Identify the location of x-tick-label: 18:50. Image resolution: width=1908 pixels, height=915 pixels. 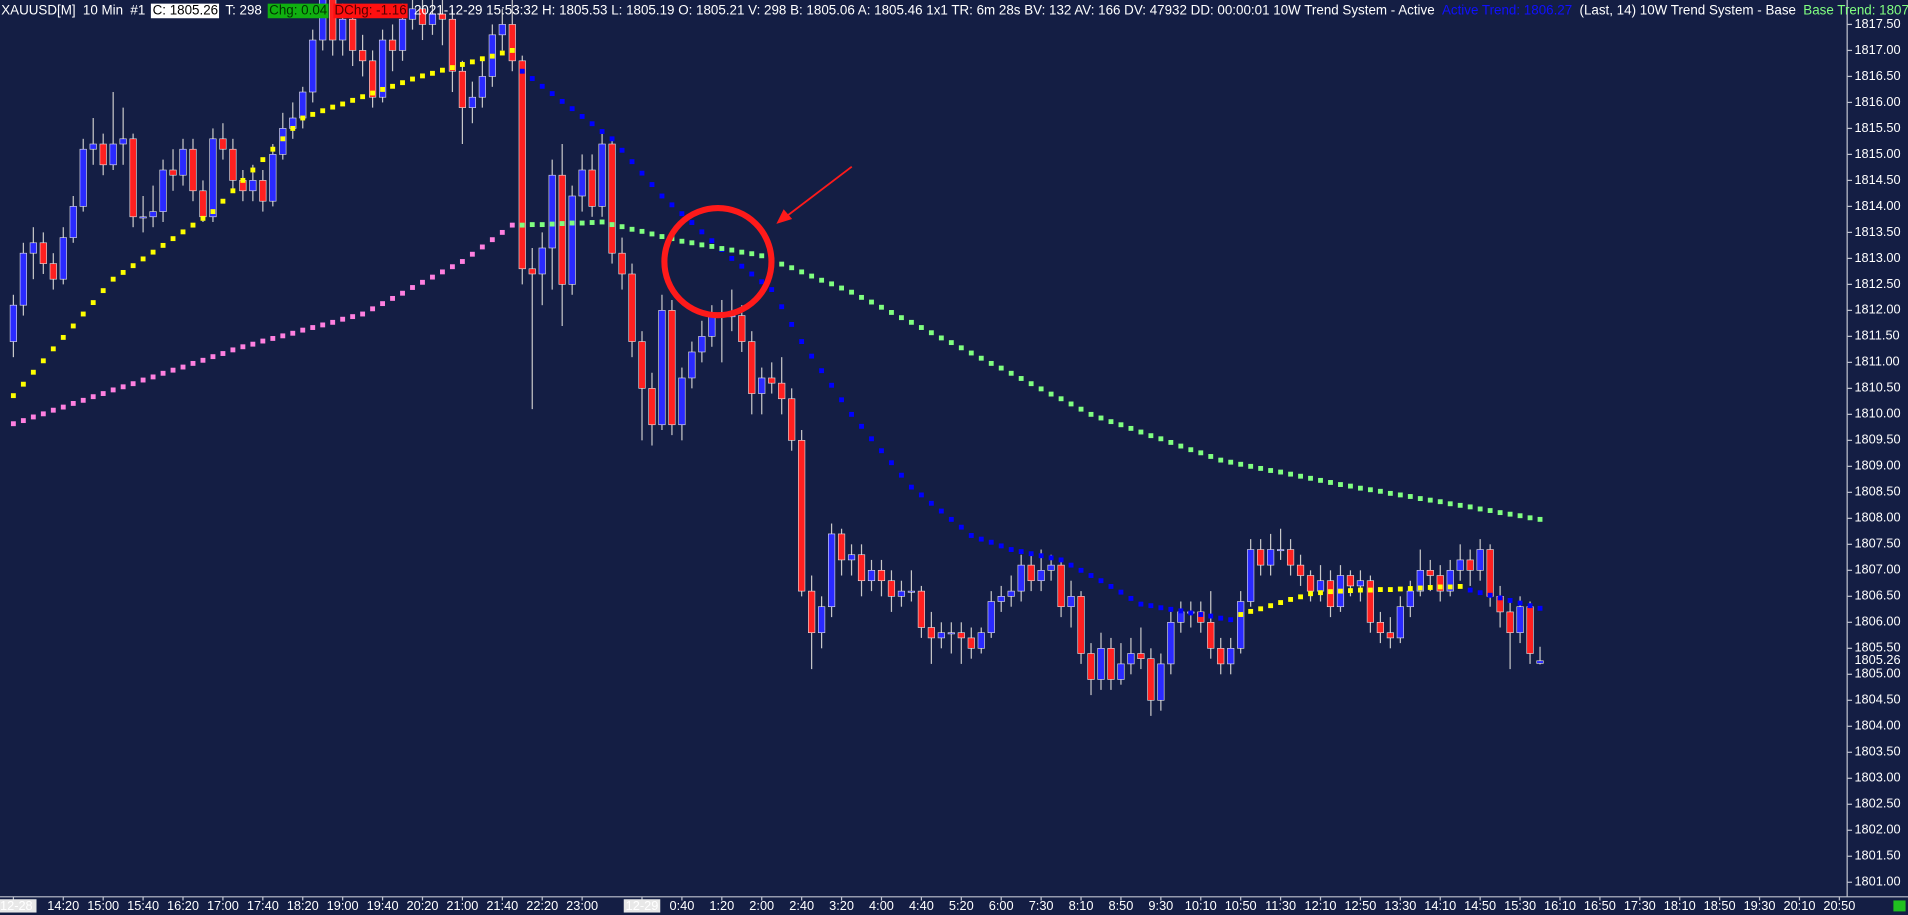
(1720, 905).